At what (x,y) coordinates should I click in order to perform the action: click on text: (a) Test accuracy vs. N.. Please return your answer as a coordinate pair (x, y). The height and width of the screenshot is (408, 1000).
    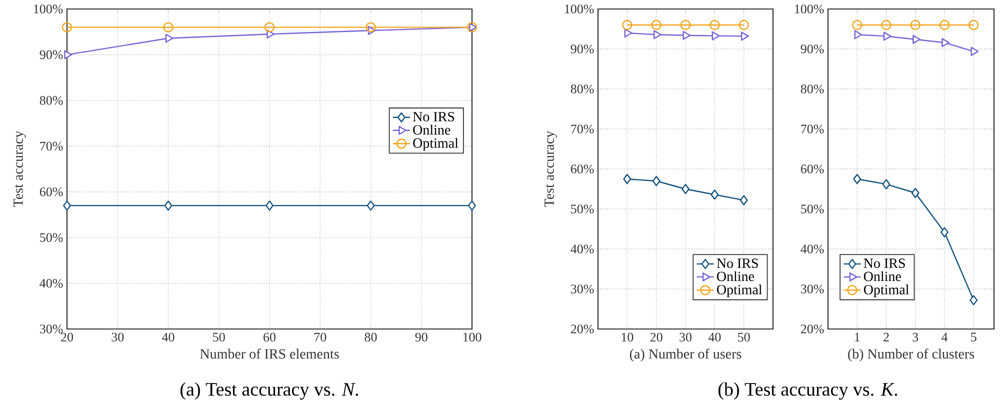
    Looking at the image, I should click on (269, 391).